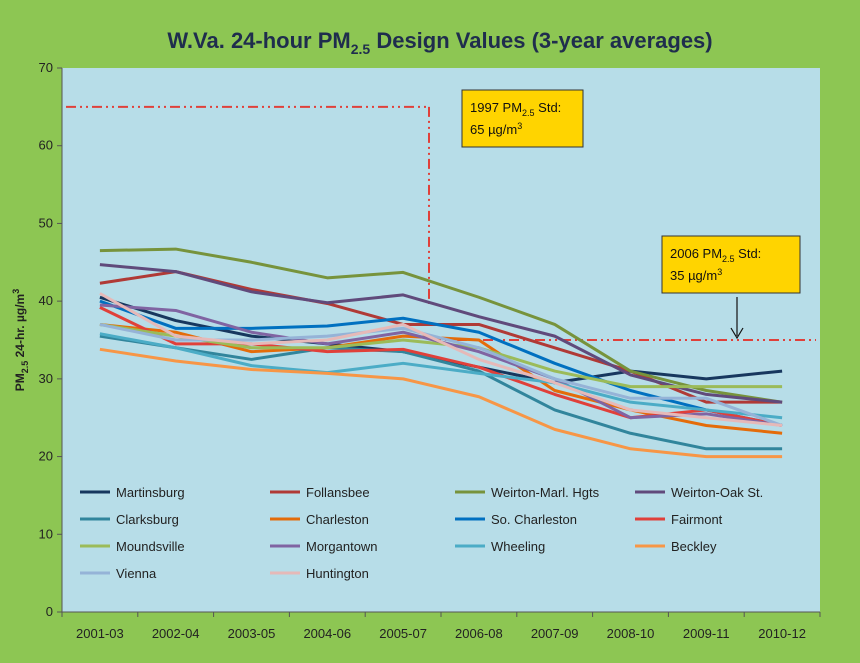 The width and height of the screenshot is (860, 663). I want to click on legend-label: Fairmont, so click(697, 519).